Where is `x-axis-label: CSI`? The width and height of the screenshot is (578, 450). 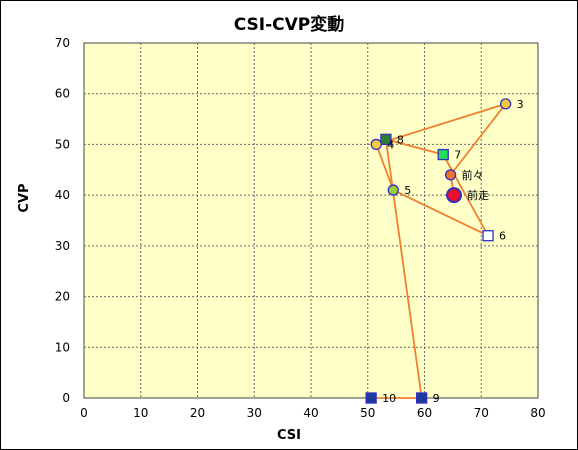 x-axis-label: CSI is located at coordinates (289, 435).